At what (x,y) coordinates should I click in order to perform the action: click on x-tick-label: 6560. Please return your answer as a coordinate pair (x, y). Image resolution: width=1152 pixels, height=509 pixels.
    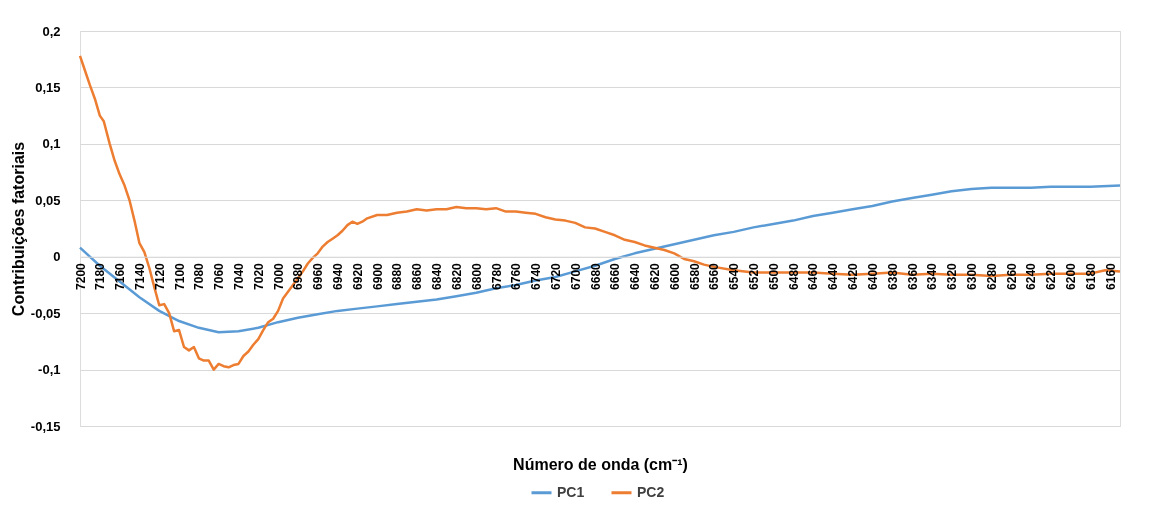
    Looking at the image, I should click on (714, 276).